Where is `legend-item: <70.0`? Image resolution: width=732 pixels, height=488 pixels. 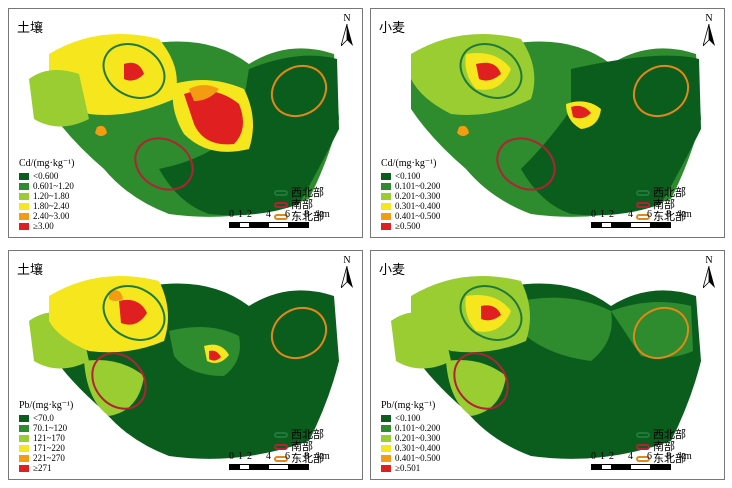 legend-item: <70.0 is located at coordinates (46, 418).